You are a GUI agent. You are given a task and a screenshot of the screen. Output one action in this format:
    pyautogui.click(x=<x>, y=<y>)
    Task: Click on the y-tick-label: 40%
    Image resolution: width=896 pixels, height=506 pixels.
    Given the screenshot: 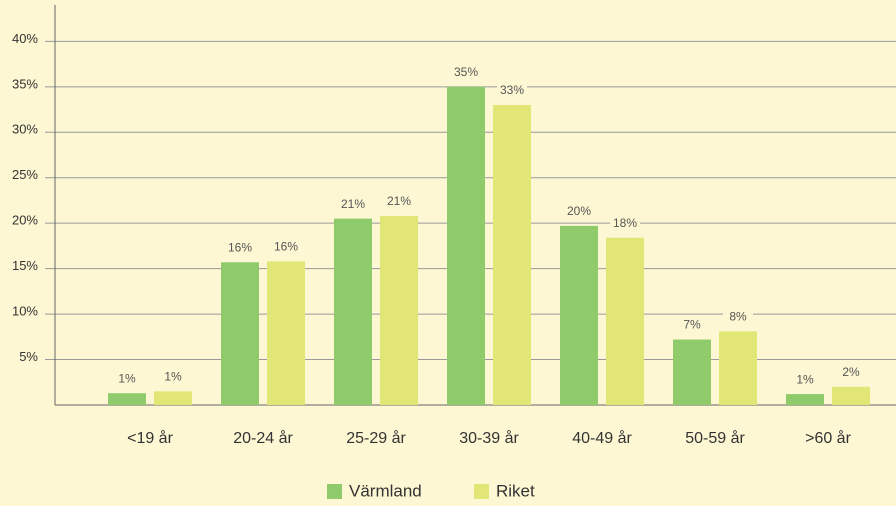 What is the action you would take?
    pyautogui.click(x=25, y=38)
    